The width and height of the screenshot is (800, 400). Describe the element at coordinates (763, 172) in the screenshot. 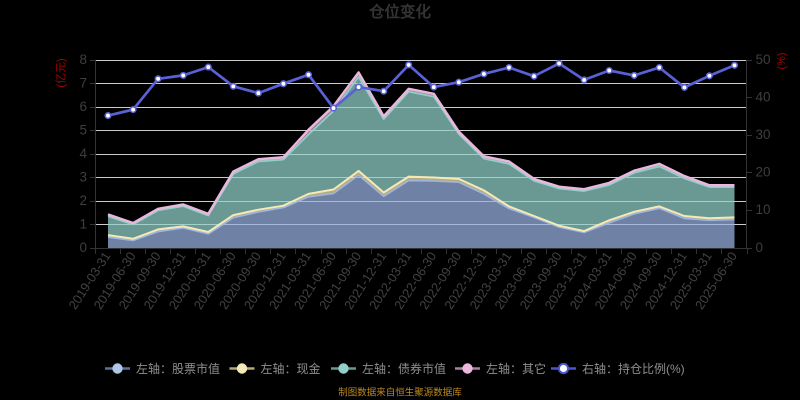

I see `svg-text: 20` at that location.